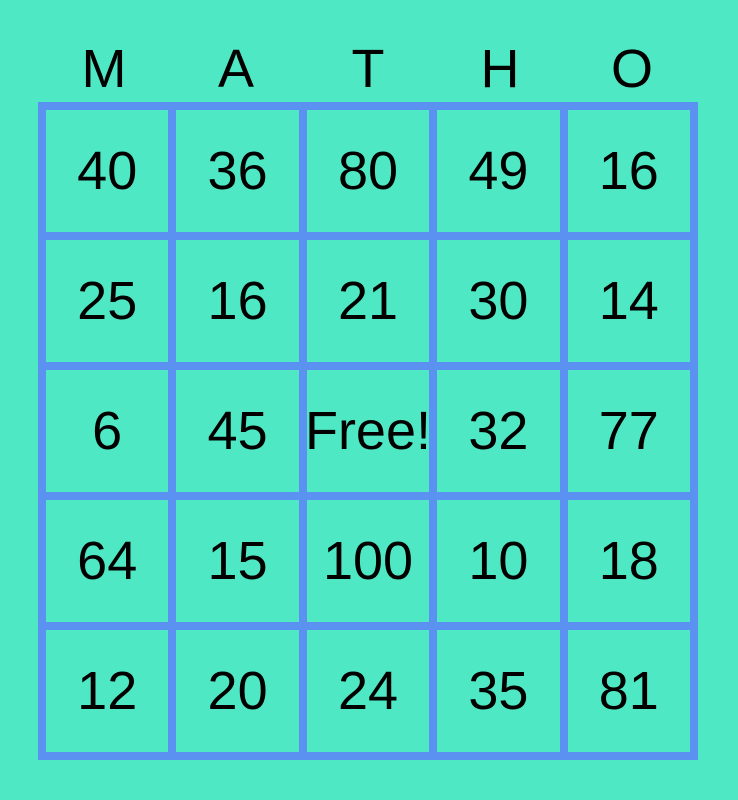  What do you see at coordinates (107, 171) in the screenshot?
I see `bingo-cell-r1c1: 40` at bounding box center [107, 171].